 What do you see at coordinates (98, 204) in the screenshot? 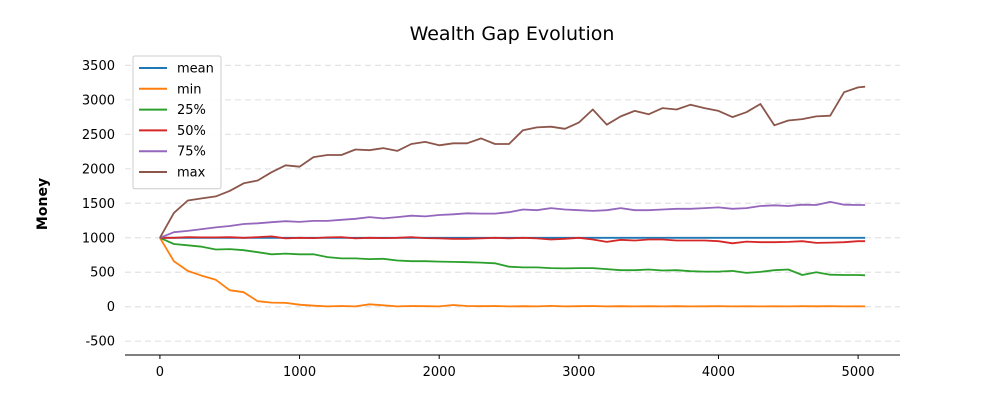
I see `y-tick-label: 1500` at bounding box center [98, 204].